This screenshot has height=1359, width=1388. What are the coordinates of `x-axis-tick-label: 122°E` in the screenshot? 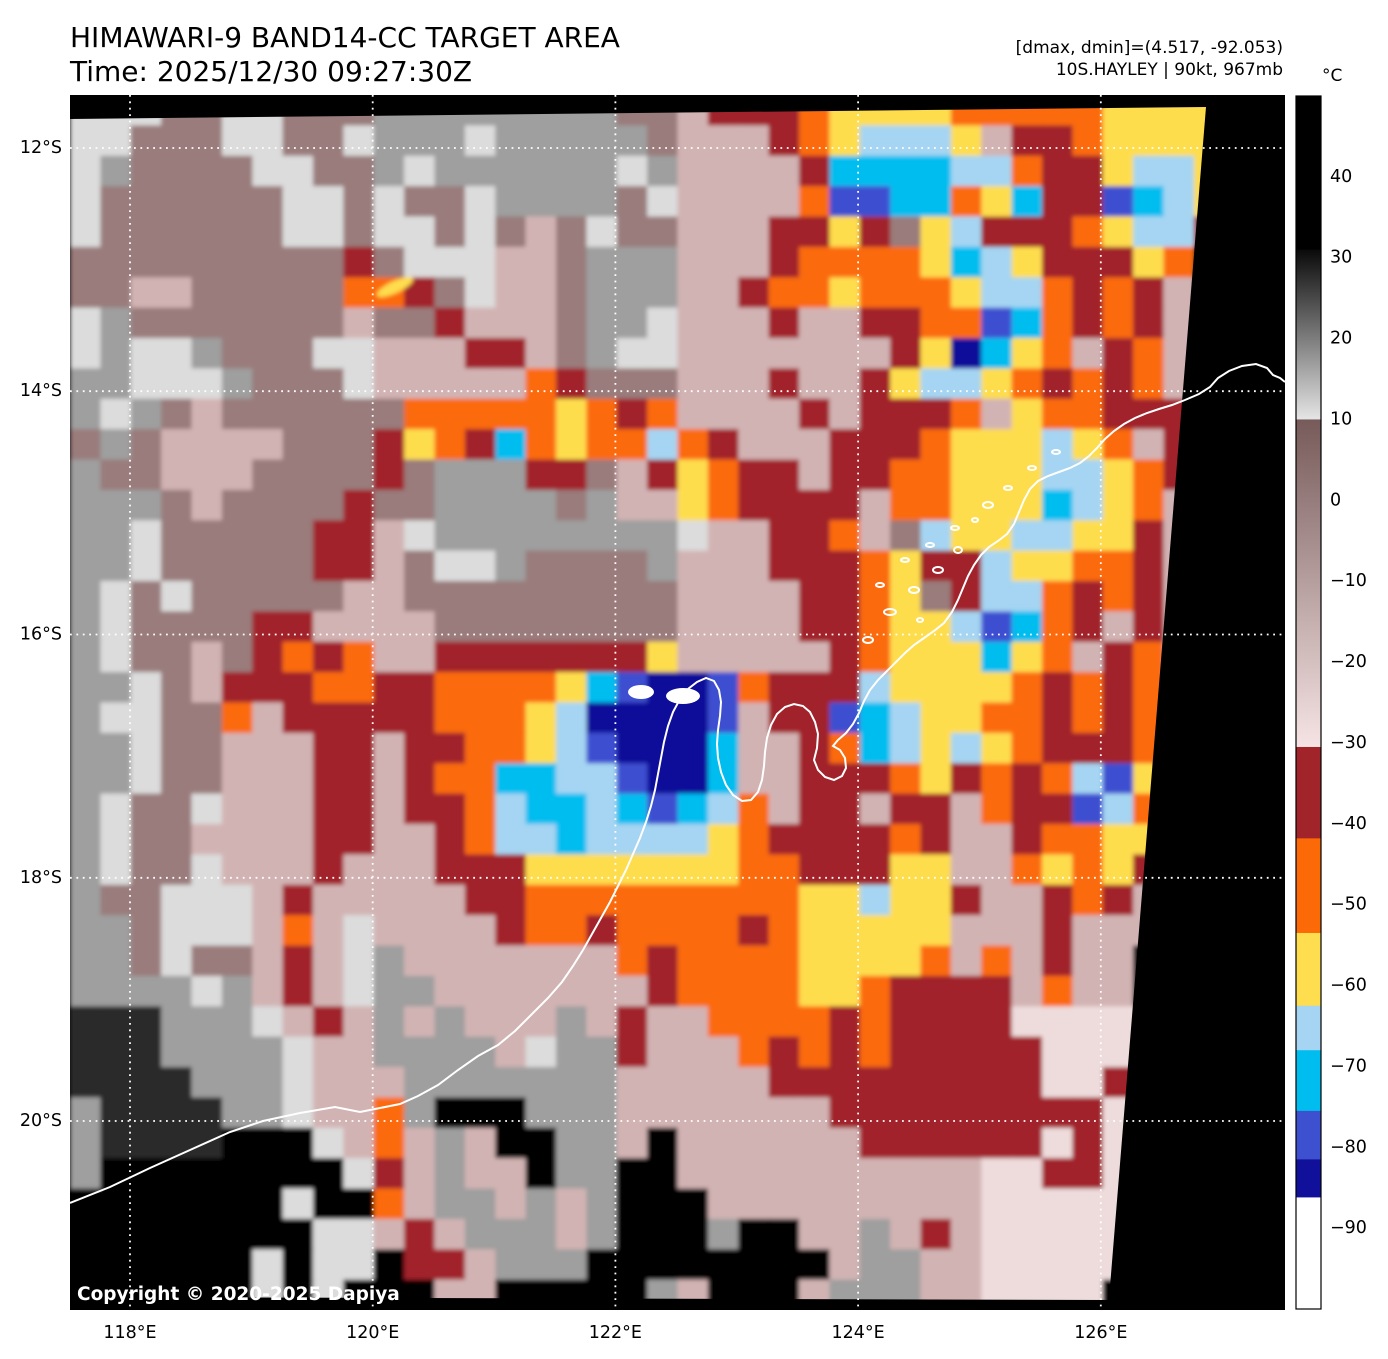 It's located at (615, 1333).